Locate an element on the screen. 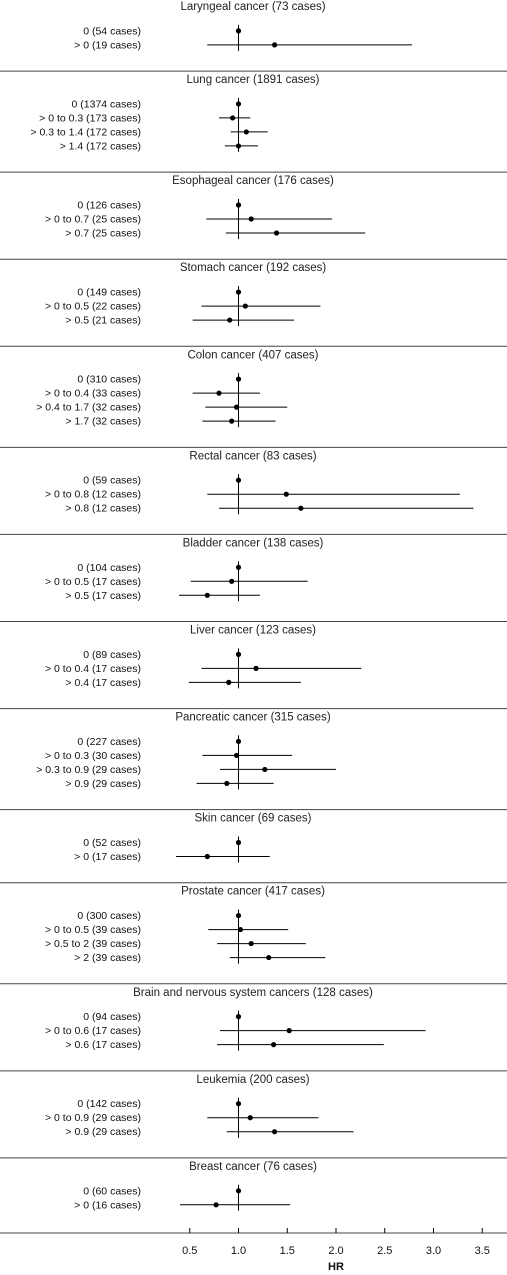  panel-title: Prostate cancer (417 cases) is located at coordinates (253, 892).